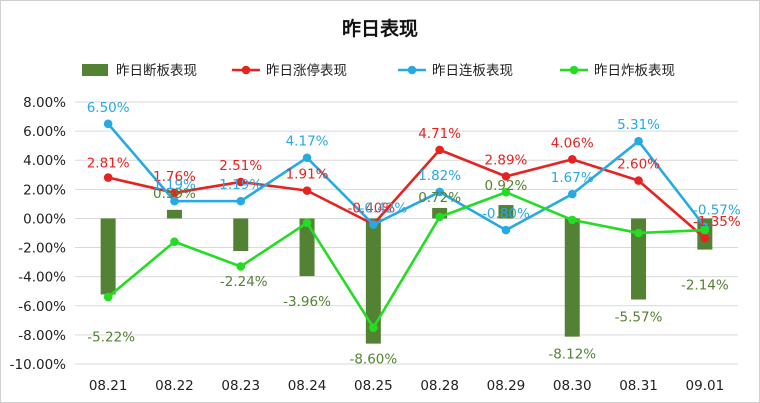  I want to click on x-tick-label: 08.22, so click(174, 386).